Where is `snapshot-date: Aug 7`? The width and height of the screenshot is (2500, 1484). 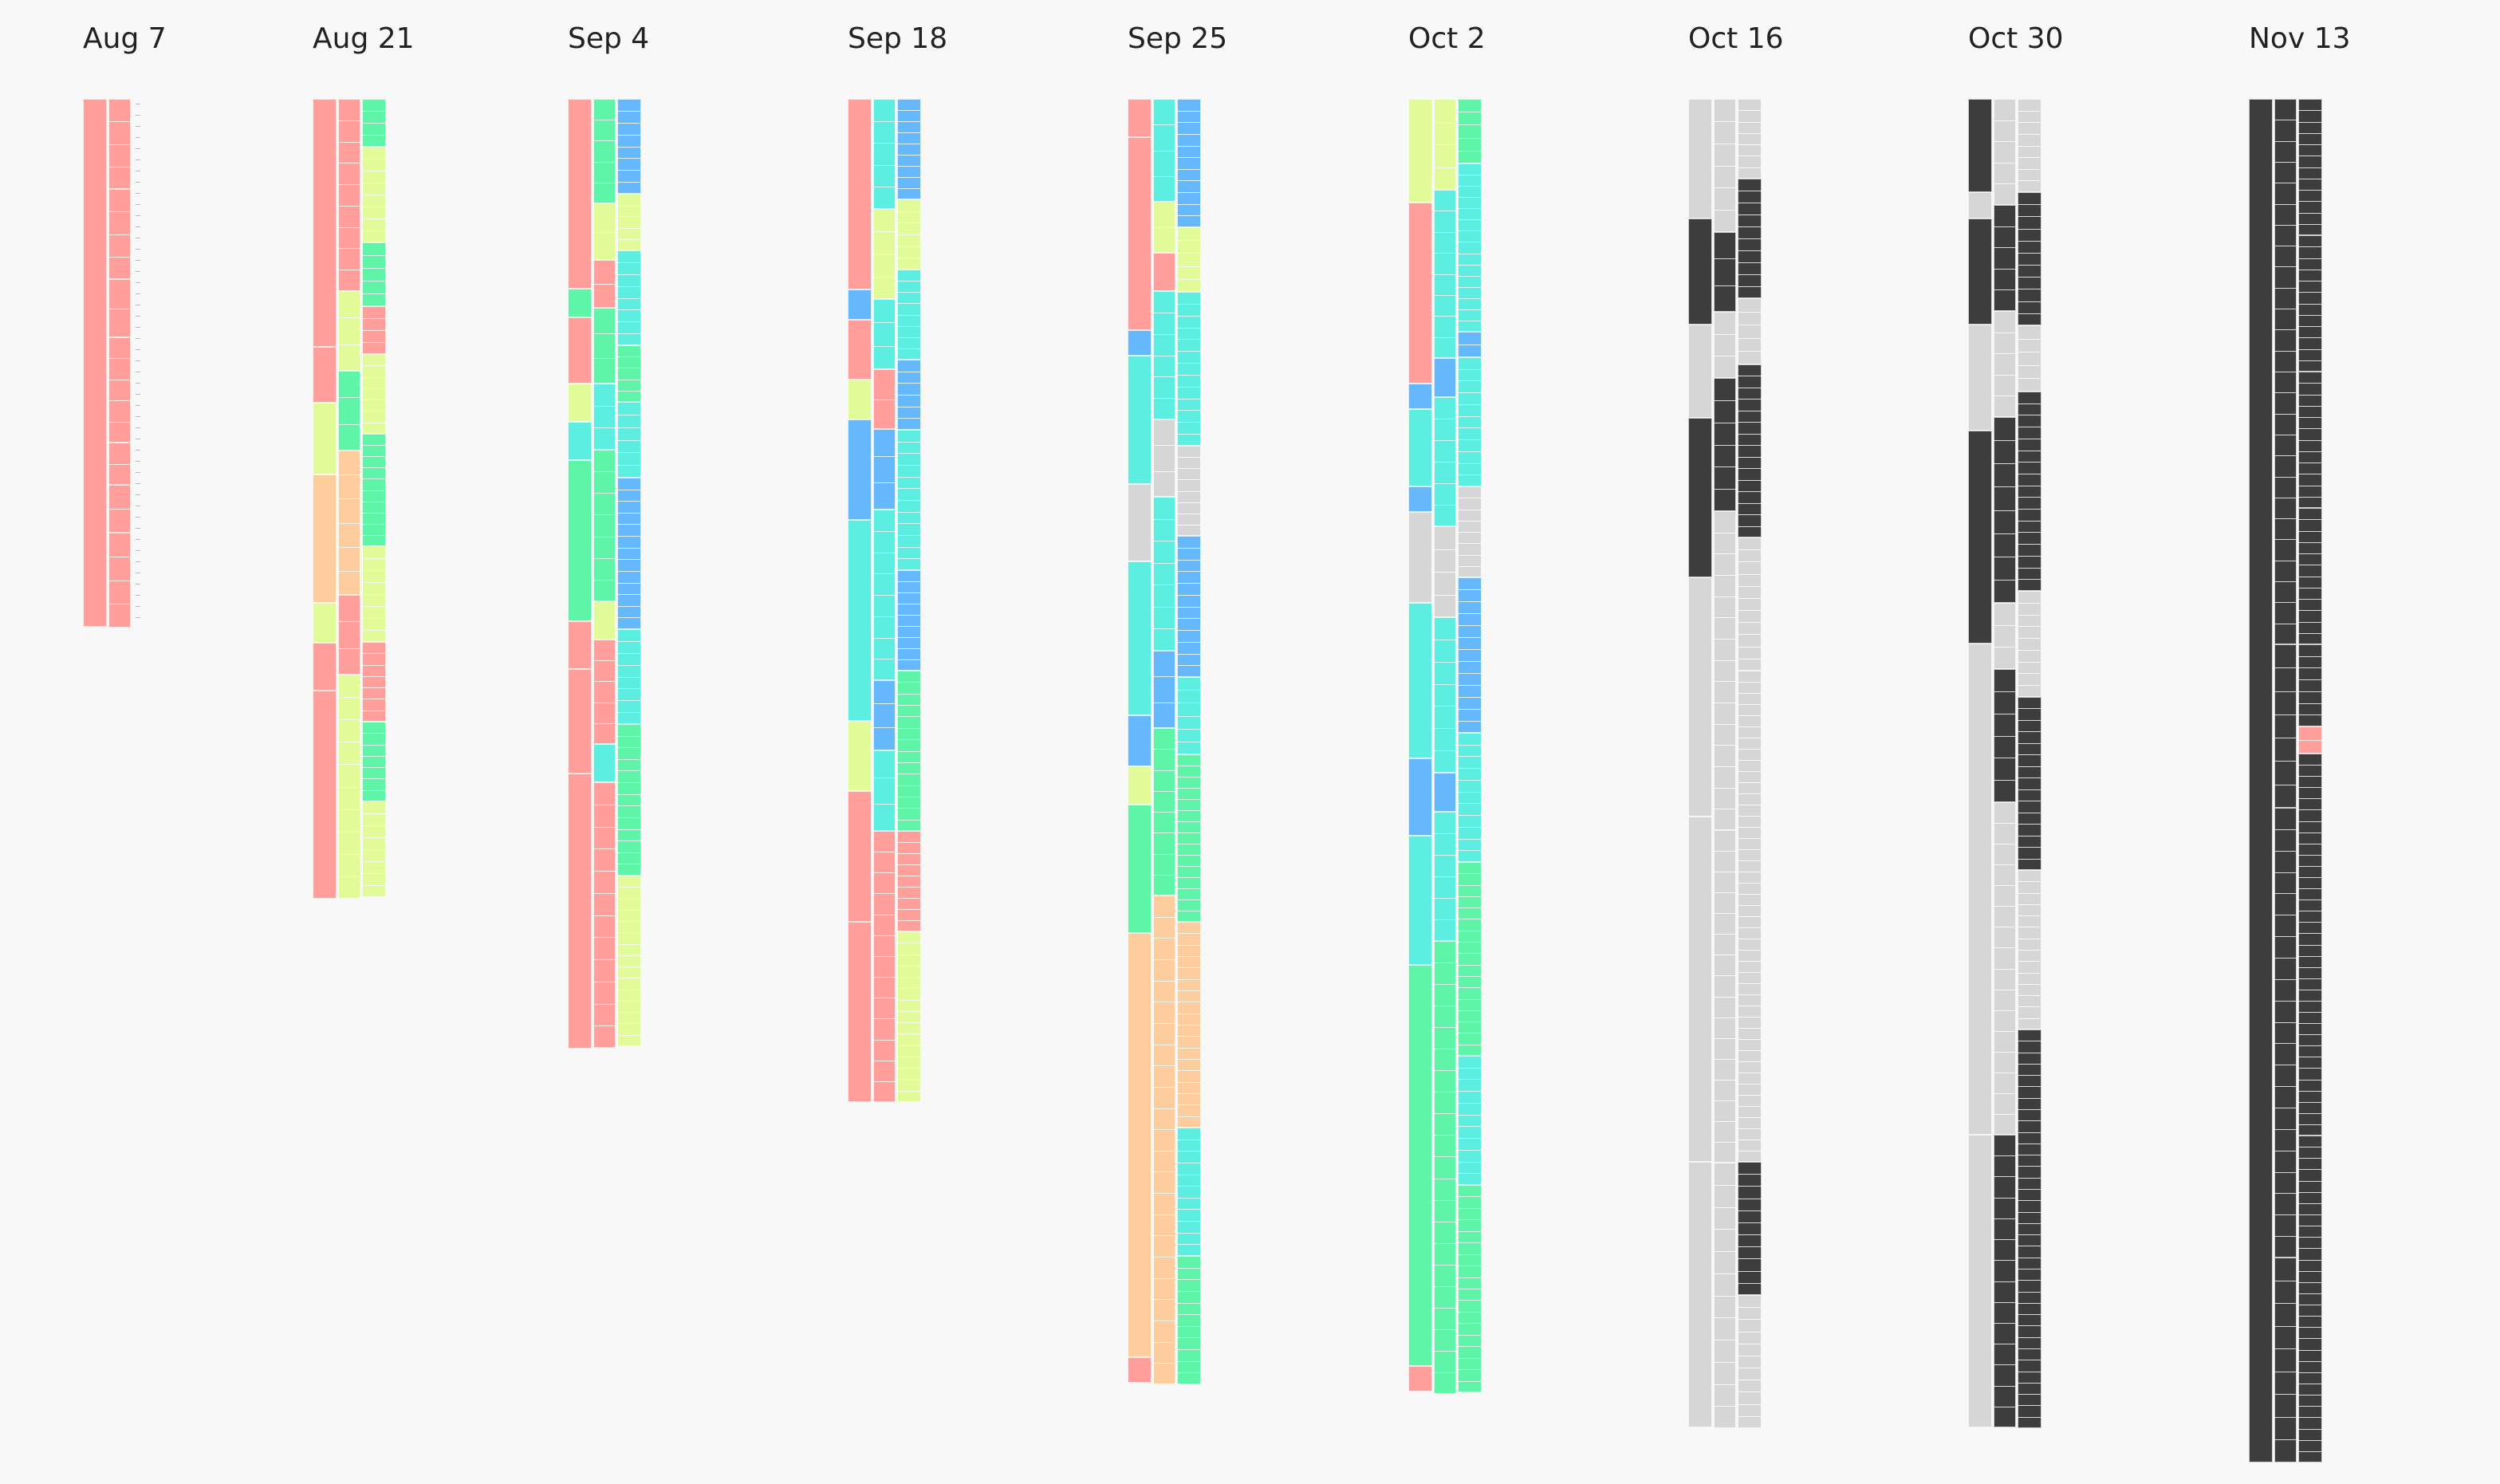
snapshot-date: Aug 7 is located at coordinates (125, 39).